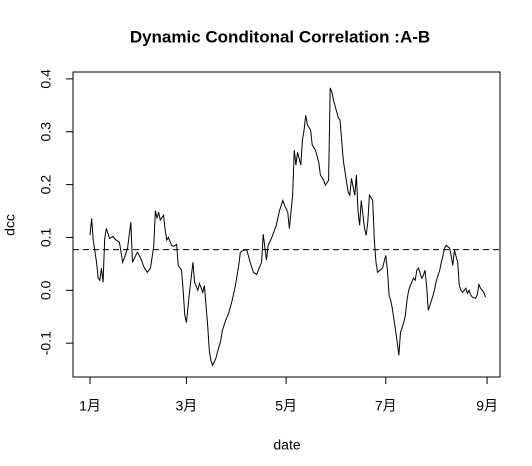 This screenshot has width=532, height=466. Describe the element at coordinates (46, 79) in the screenshot. I see `y-tick-label: 0.4` at that location.